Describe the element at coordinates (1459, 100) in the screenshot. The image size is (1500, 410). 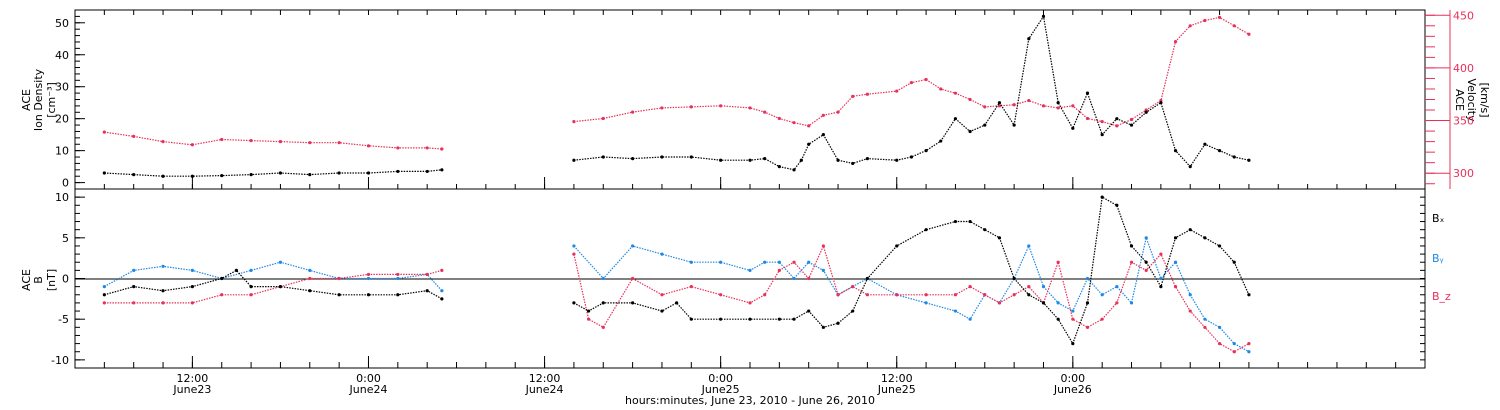
I see `top-right-label-line1: ACE` at that location.